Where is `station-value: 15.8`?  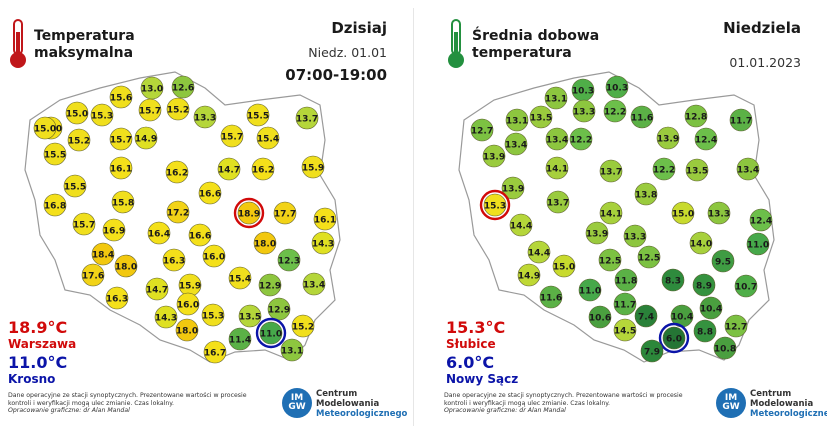
station-value: 15.8 is located at coordinates (123, 204).